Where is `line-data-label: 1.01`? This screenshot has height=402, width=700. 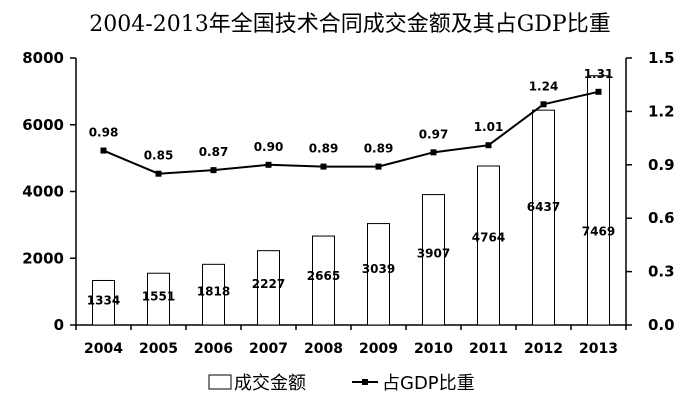 line-data-label: 1.01 is located at coordinates (489, 127).